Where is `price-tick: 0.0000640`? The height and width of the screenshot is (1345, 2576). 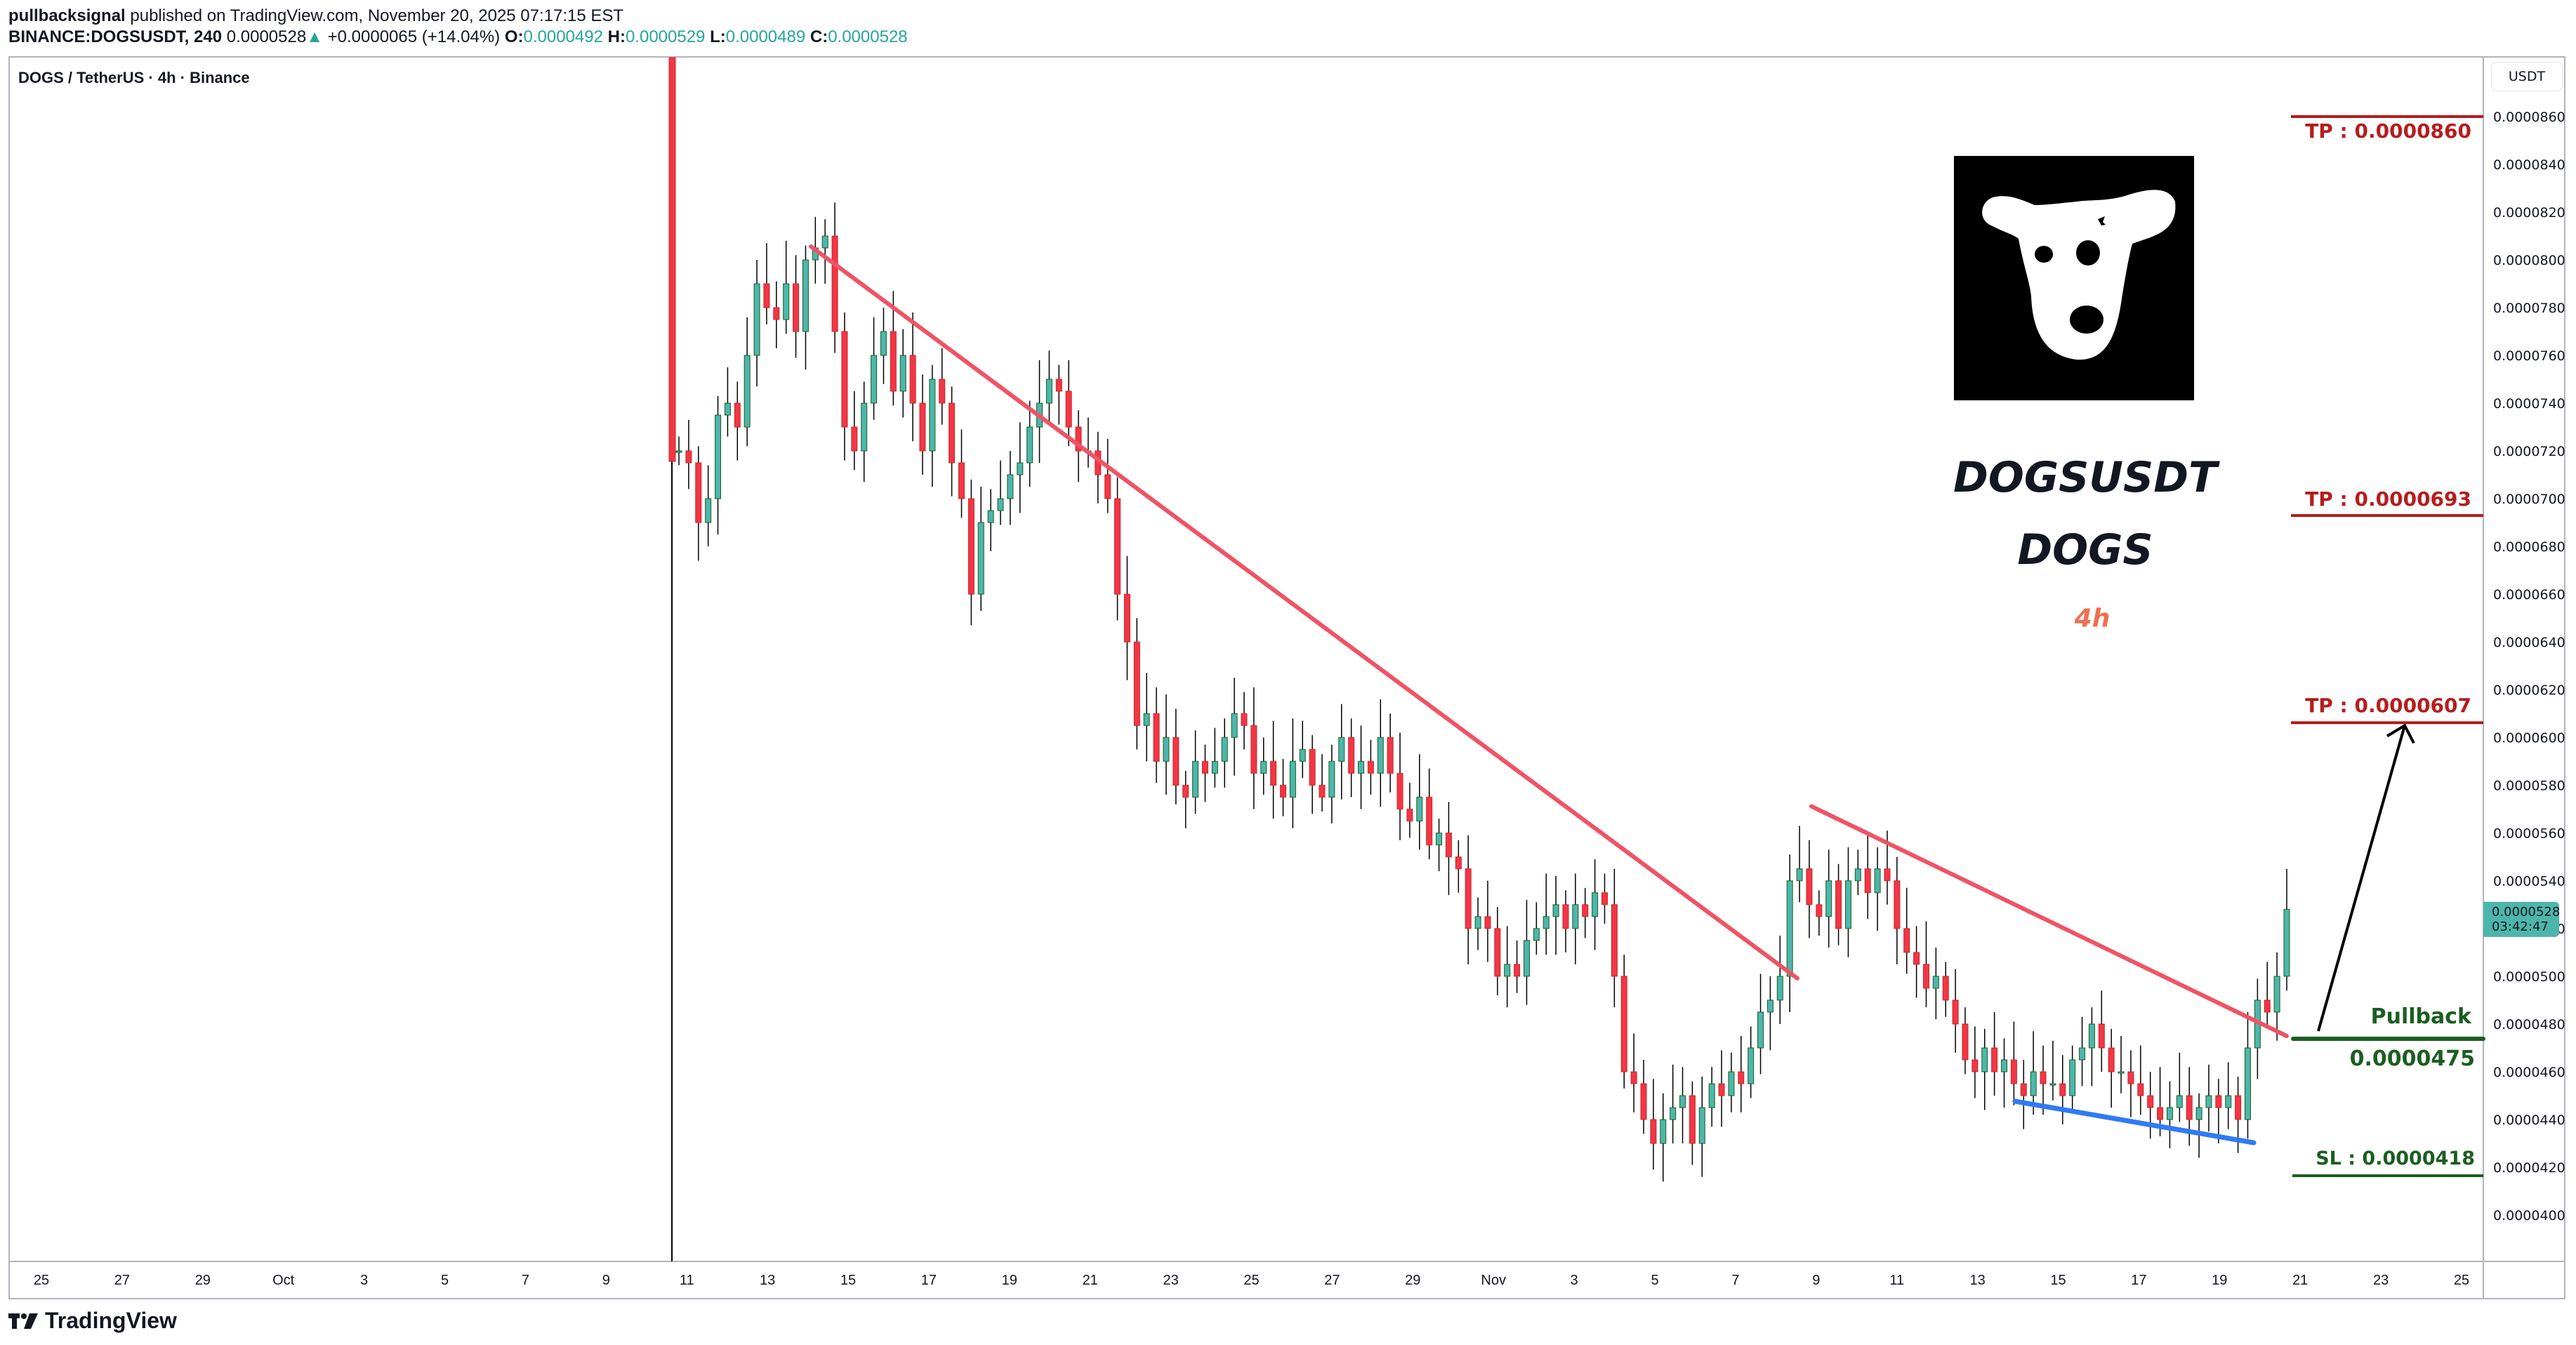 price-tick: 0.0000640 is located at coordinates (2529, 642).